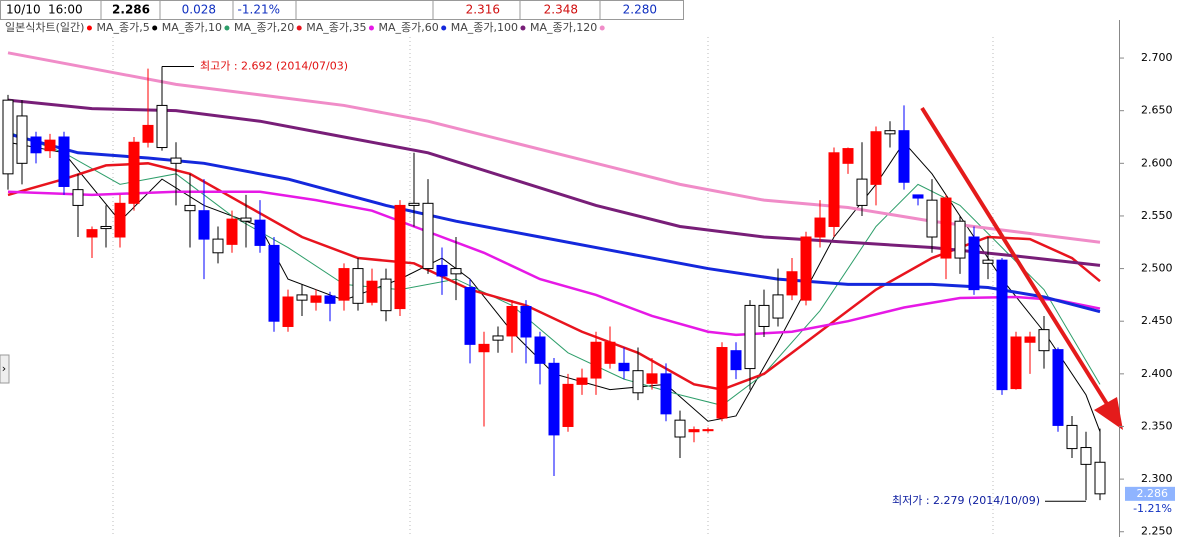 This screenshot has width=1181, height=537. I want to click on y-tick-label: 2.550, so click(1157, 215).